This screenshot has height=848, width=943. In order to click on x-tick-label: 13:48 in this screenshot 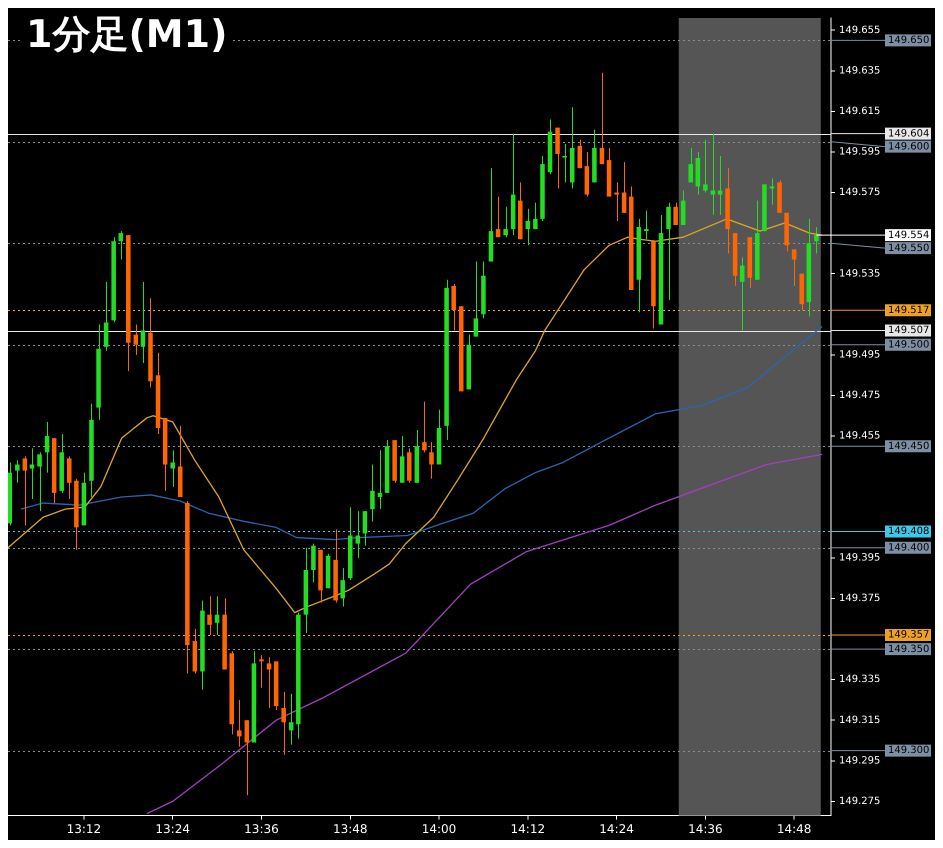, I will do `click(350, 829)`.